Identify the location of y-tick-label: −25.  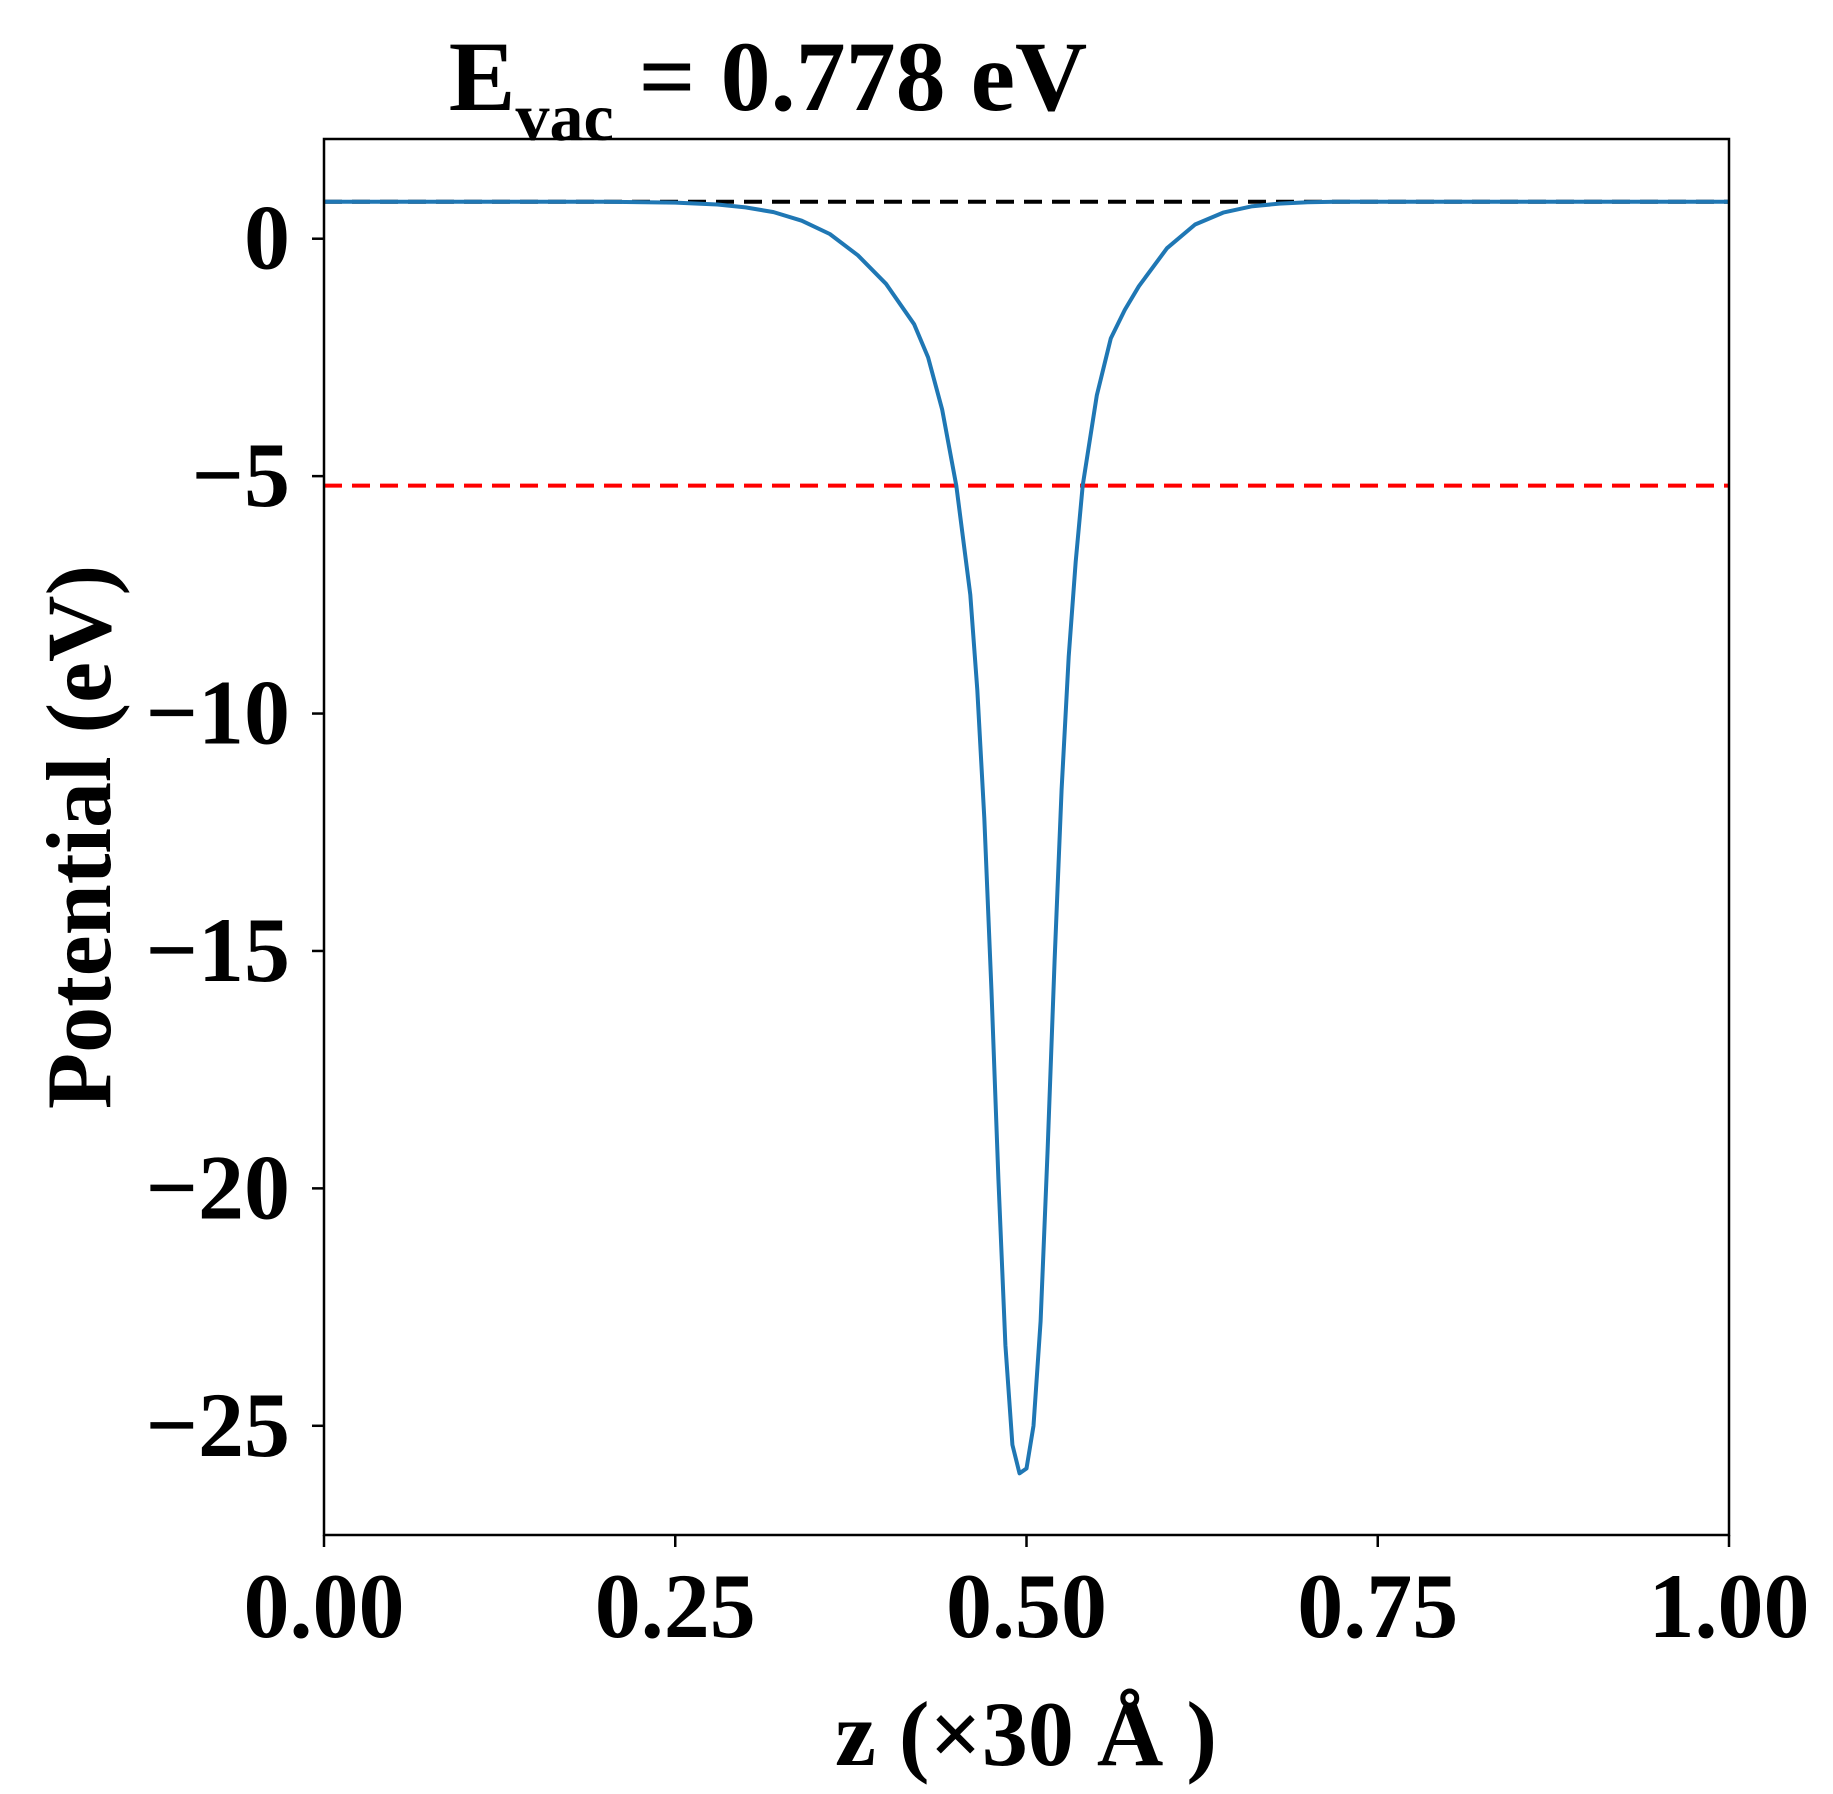
(218, 1425).